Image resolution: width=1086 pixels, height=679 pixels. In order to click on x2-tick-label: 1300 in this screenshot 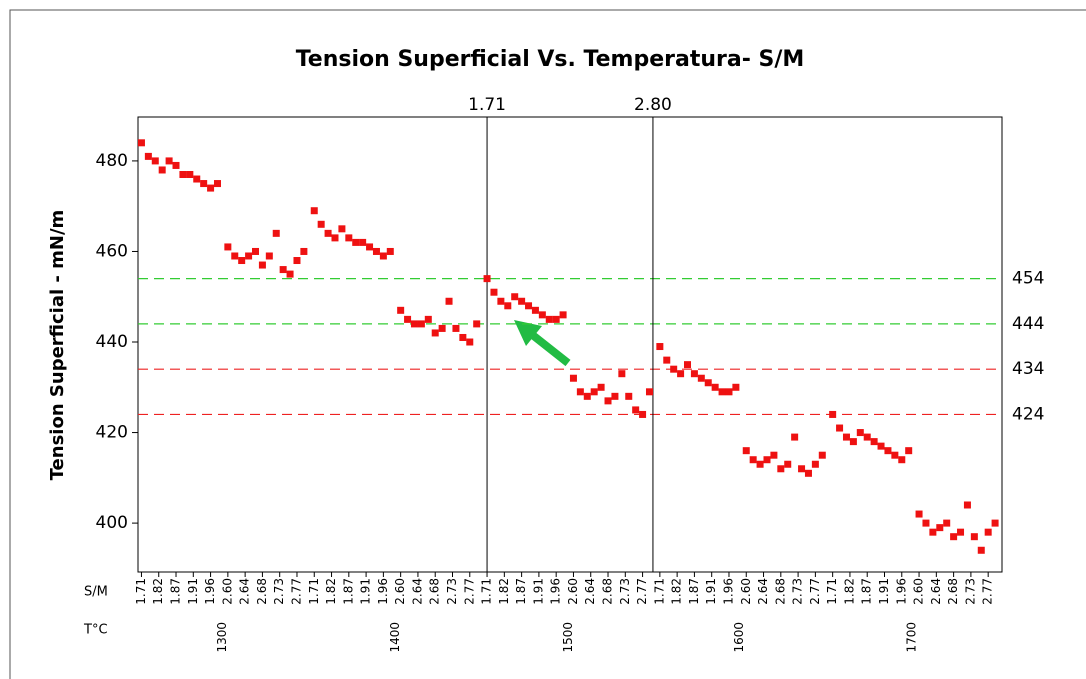, I will do `click(222, 637)`.